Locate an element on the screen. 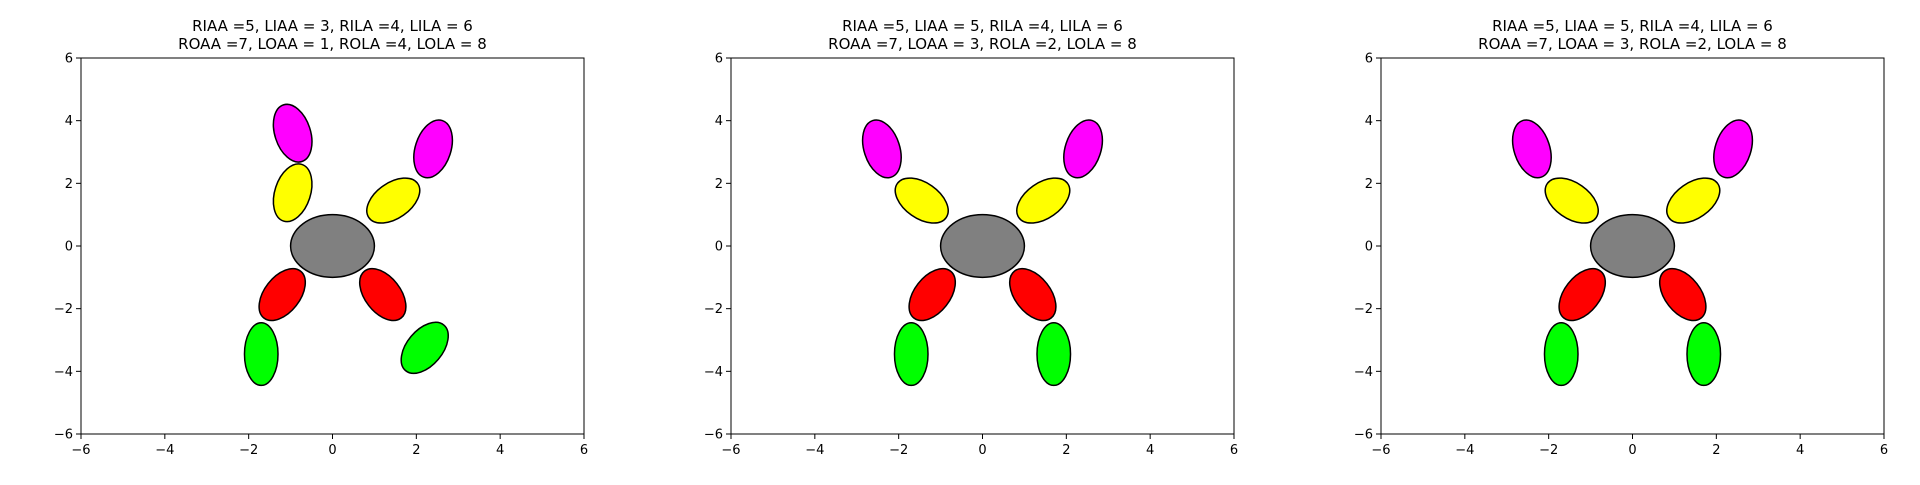  chart-title-line-2: ROAA =7, LOAA = 1, ROLA =4, LOLA = 8 is located at coordinates (332, 44).